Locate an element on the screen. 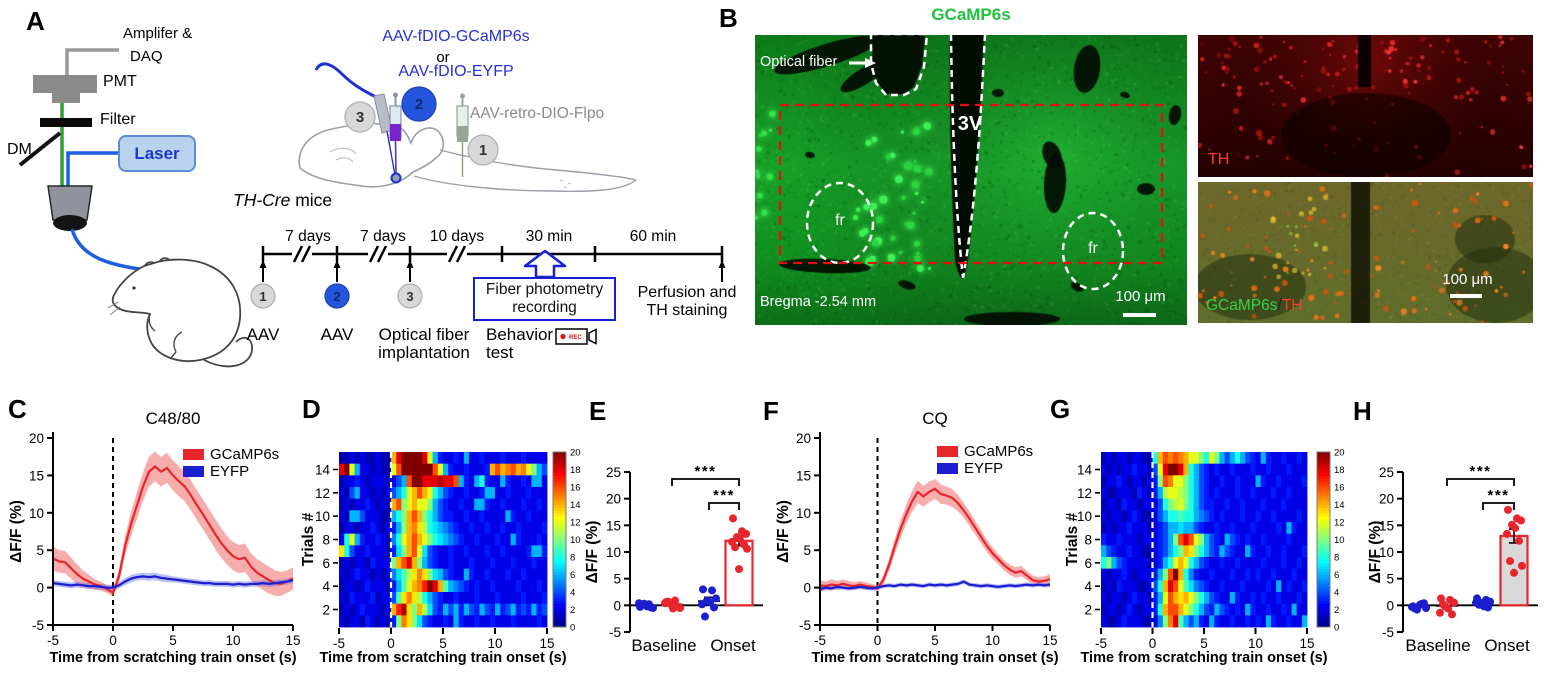  svg-text: C48/80 is located at coordinates (173, 418).